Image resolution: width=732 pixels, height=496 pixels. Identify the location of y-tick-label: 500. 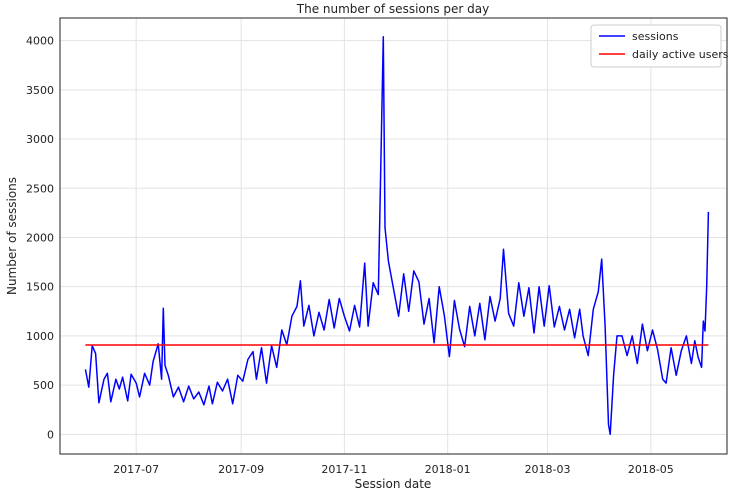
(43, 385).